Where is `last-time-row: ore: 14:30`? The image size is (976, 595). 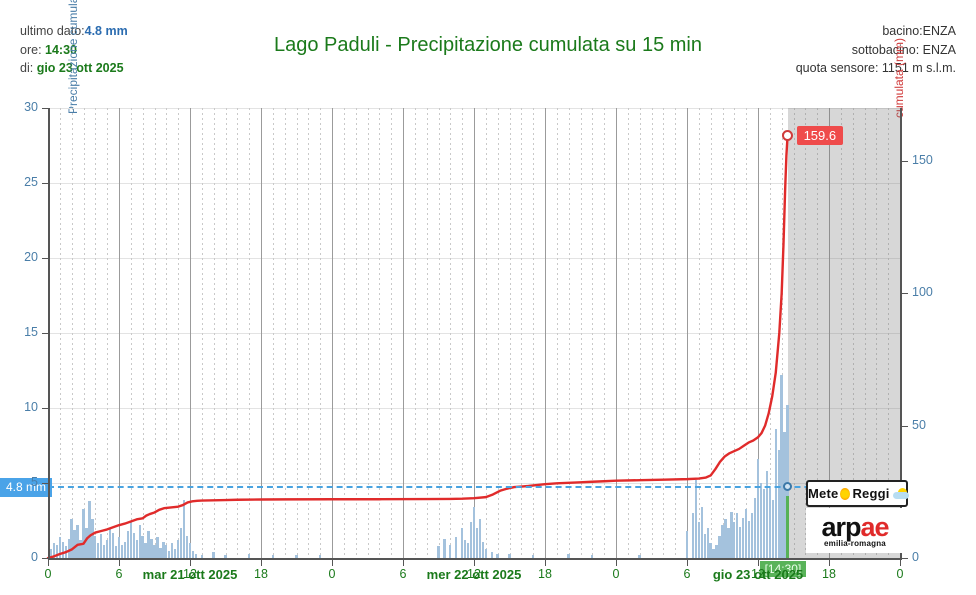 last-time-row: ore: 14:30 is located at coordinates (74, 50).